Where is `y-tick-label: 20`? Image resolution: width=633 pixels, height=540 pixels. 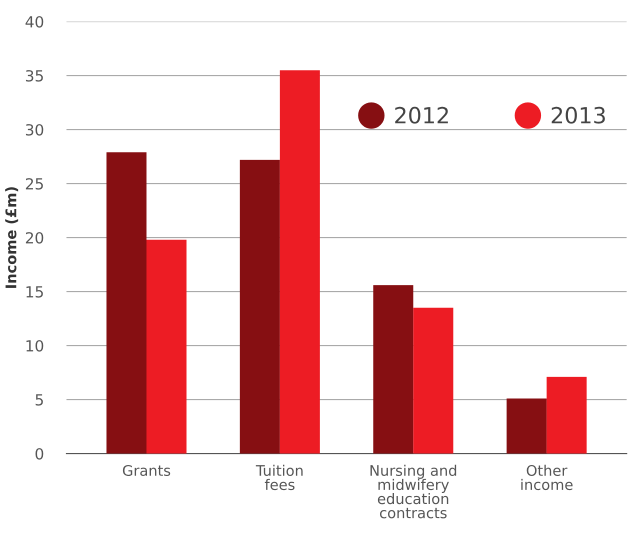
y-tick-label: 20 is located at coordinates (35, 238).